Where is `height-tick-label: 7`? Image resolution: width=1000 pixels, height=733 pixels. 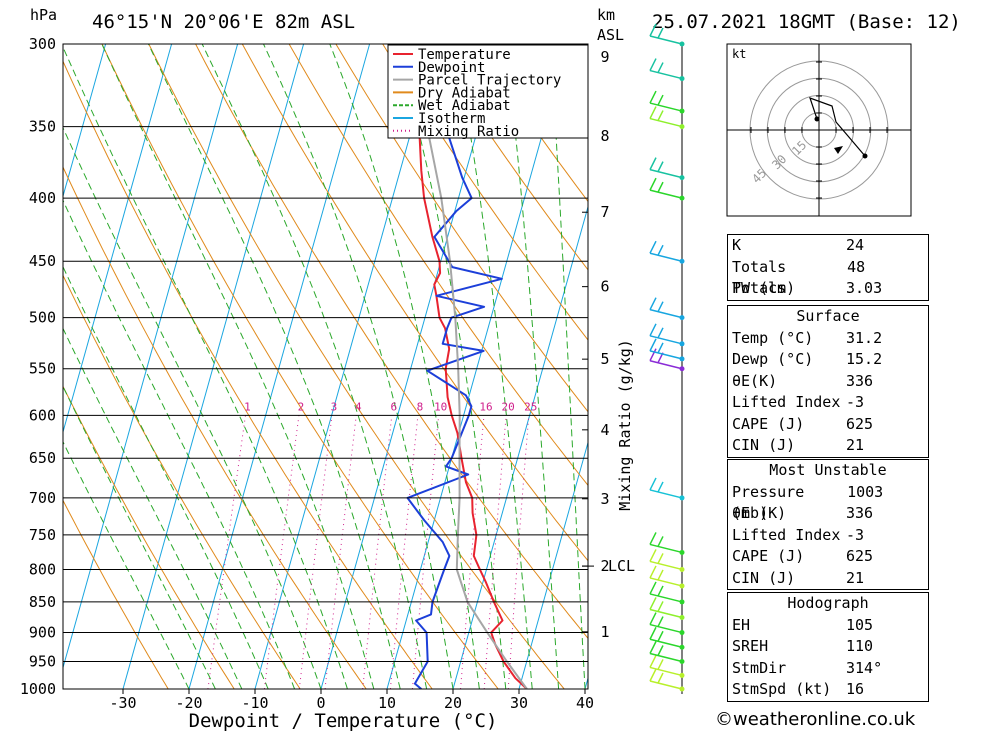 height-tick-label: 7 is located at coordinates (604, 212).